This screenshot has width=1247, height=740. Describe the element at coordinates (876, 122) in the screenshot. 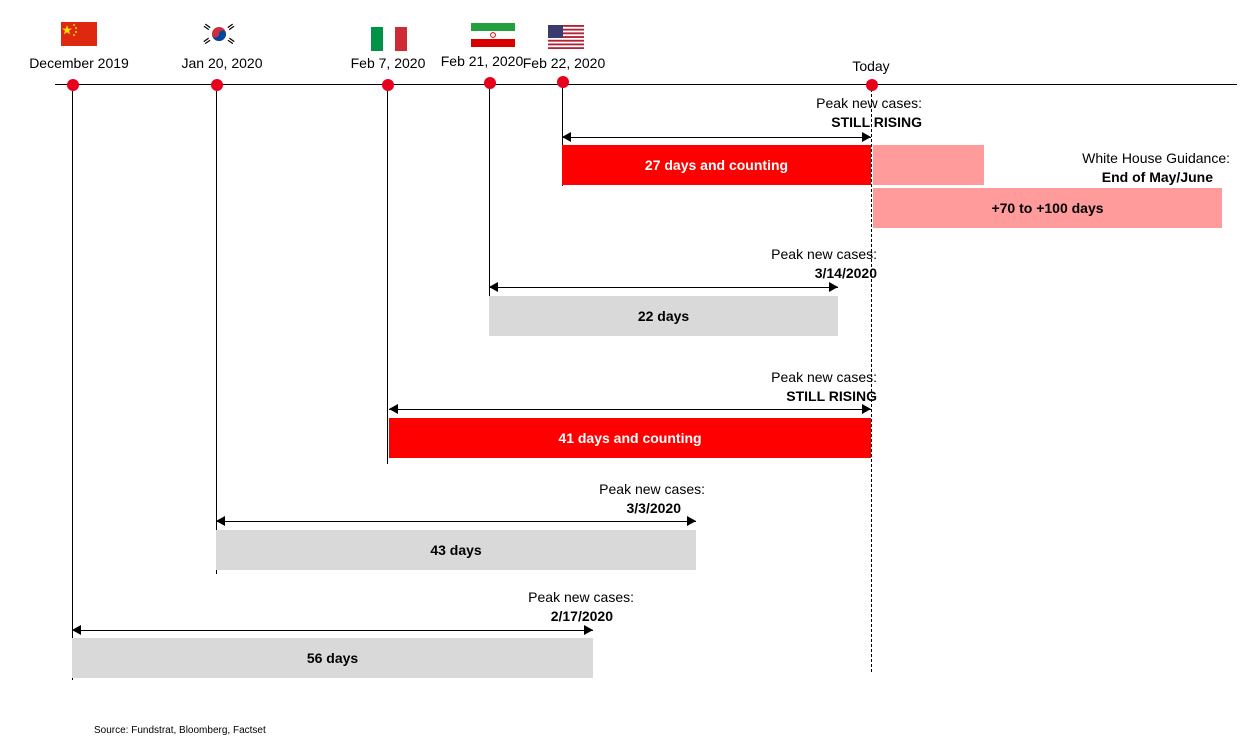

I see `usa-peak-value: STILL RISING` at that location.